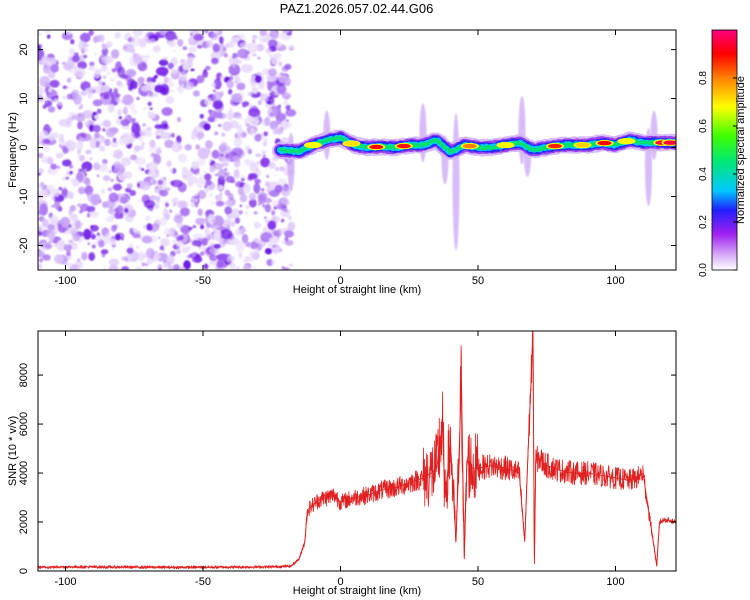 The image size is (750, 600). What do you see at coordinates (478, 281) in the screenshot?
I see `spectrogram-x-tick-label: 50` at bounding box center [478, 281].